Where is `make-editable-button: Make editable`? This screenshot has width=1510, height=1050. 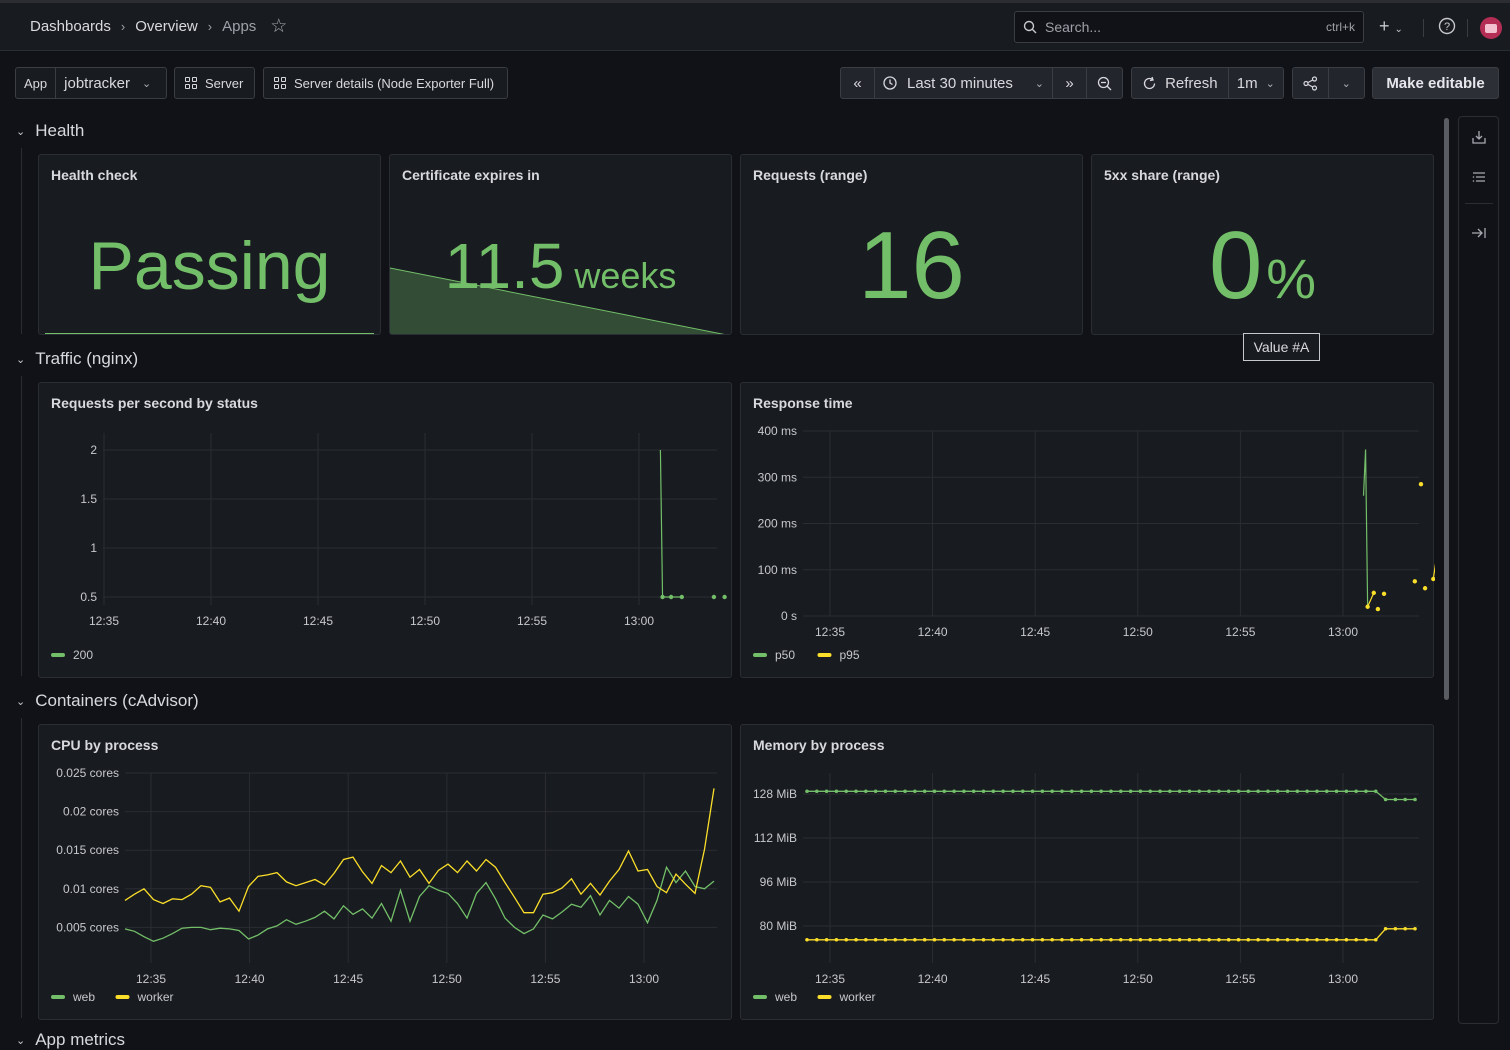 make-editable-button: Make editable is located at coordinates (1435, 83).